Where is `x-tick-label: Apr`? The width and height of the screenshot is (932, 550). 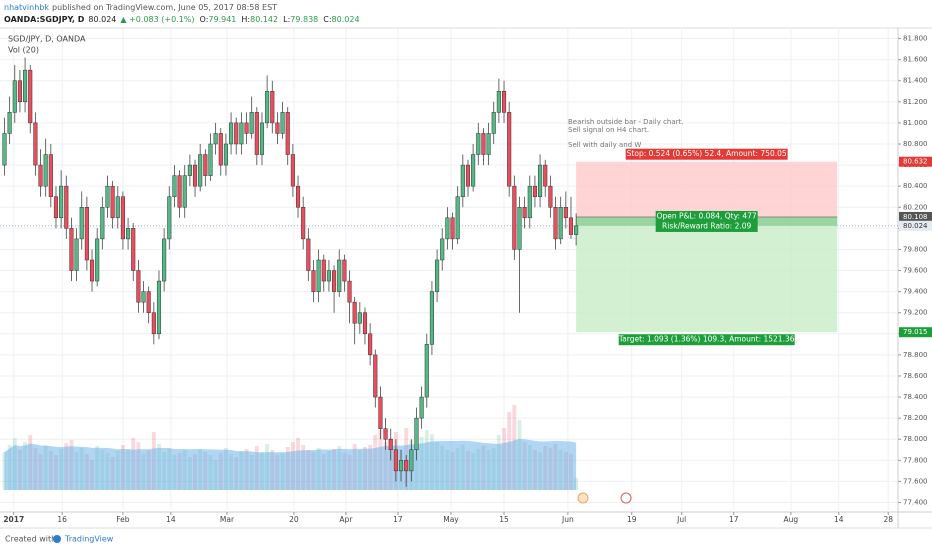 x-tick-label: Apr is located at coordinates (346, 519).